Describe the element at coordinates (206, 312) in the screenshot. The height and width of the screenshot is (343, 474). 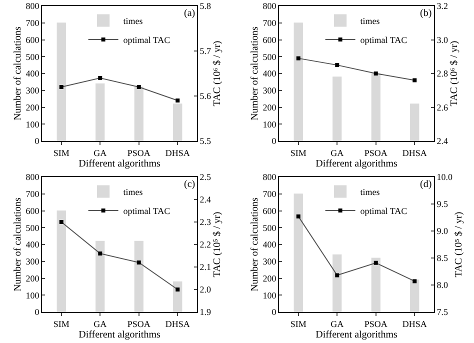
I see `y2-tick-label: 1.9` at that location.